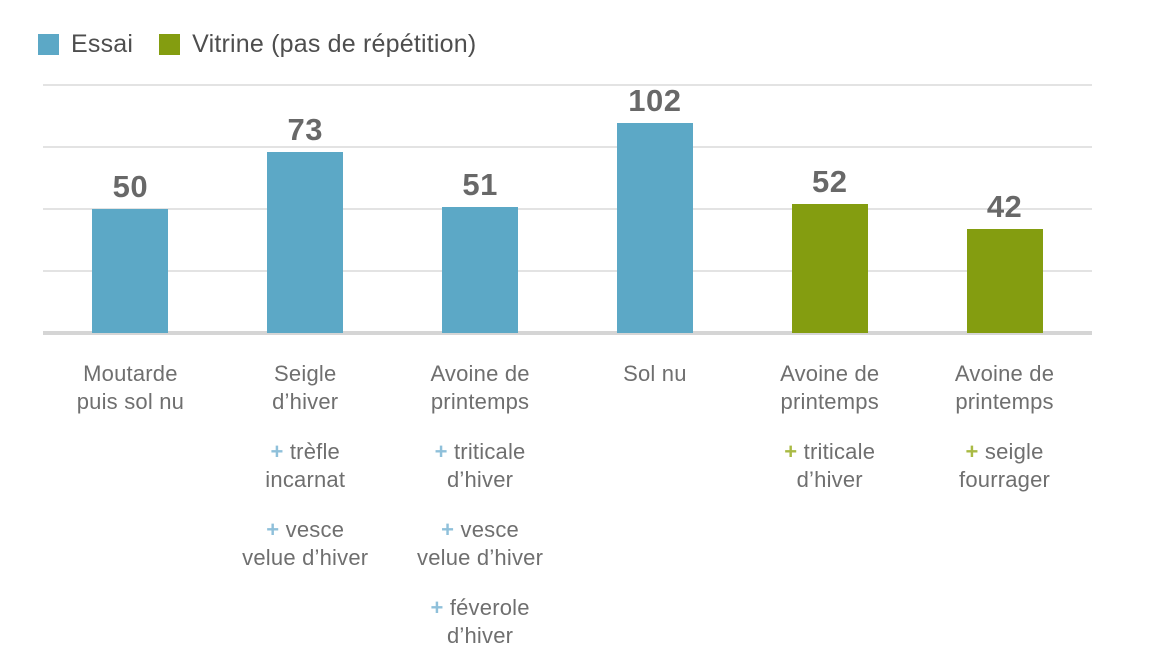 This screenshot has width=1154, height=669. I want to click on value-label: 102, so click(655, 100).